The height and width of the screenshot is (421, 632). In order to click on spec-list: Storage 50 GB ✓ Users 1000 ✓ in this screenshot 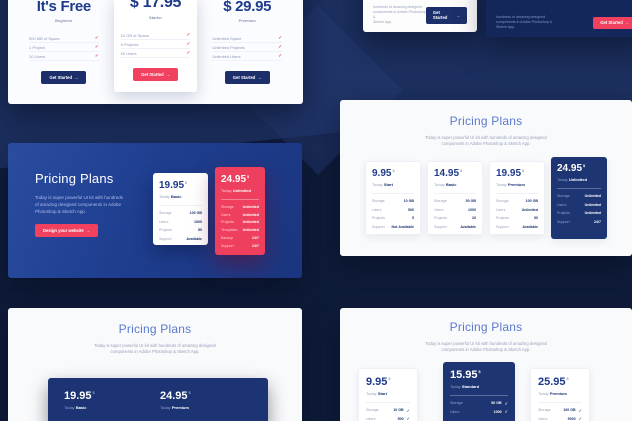, I will do `click(479, 405)`.